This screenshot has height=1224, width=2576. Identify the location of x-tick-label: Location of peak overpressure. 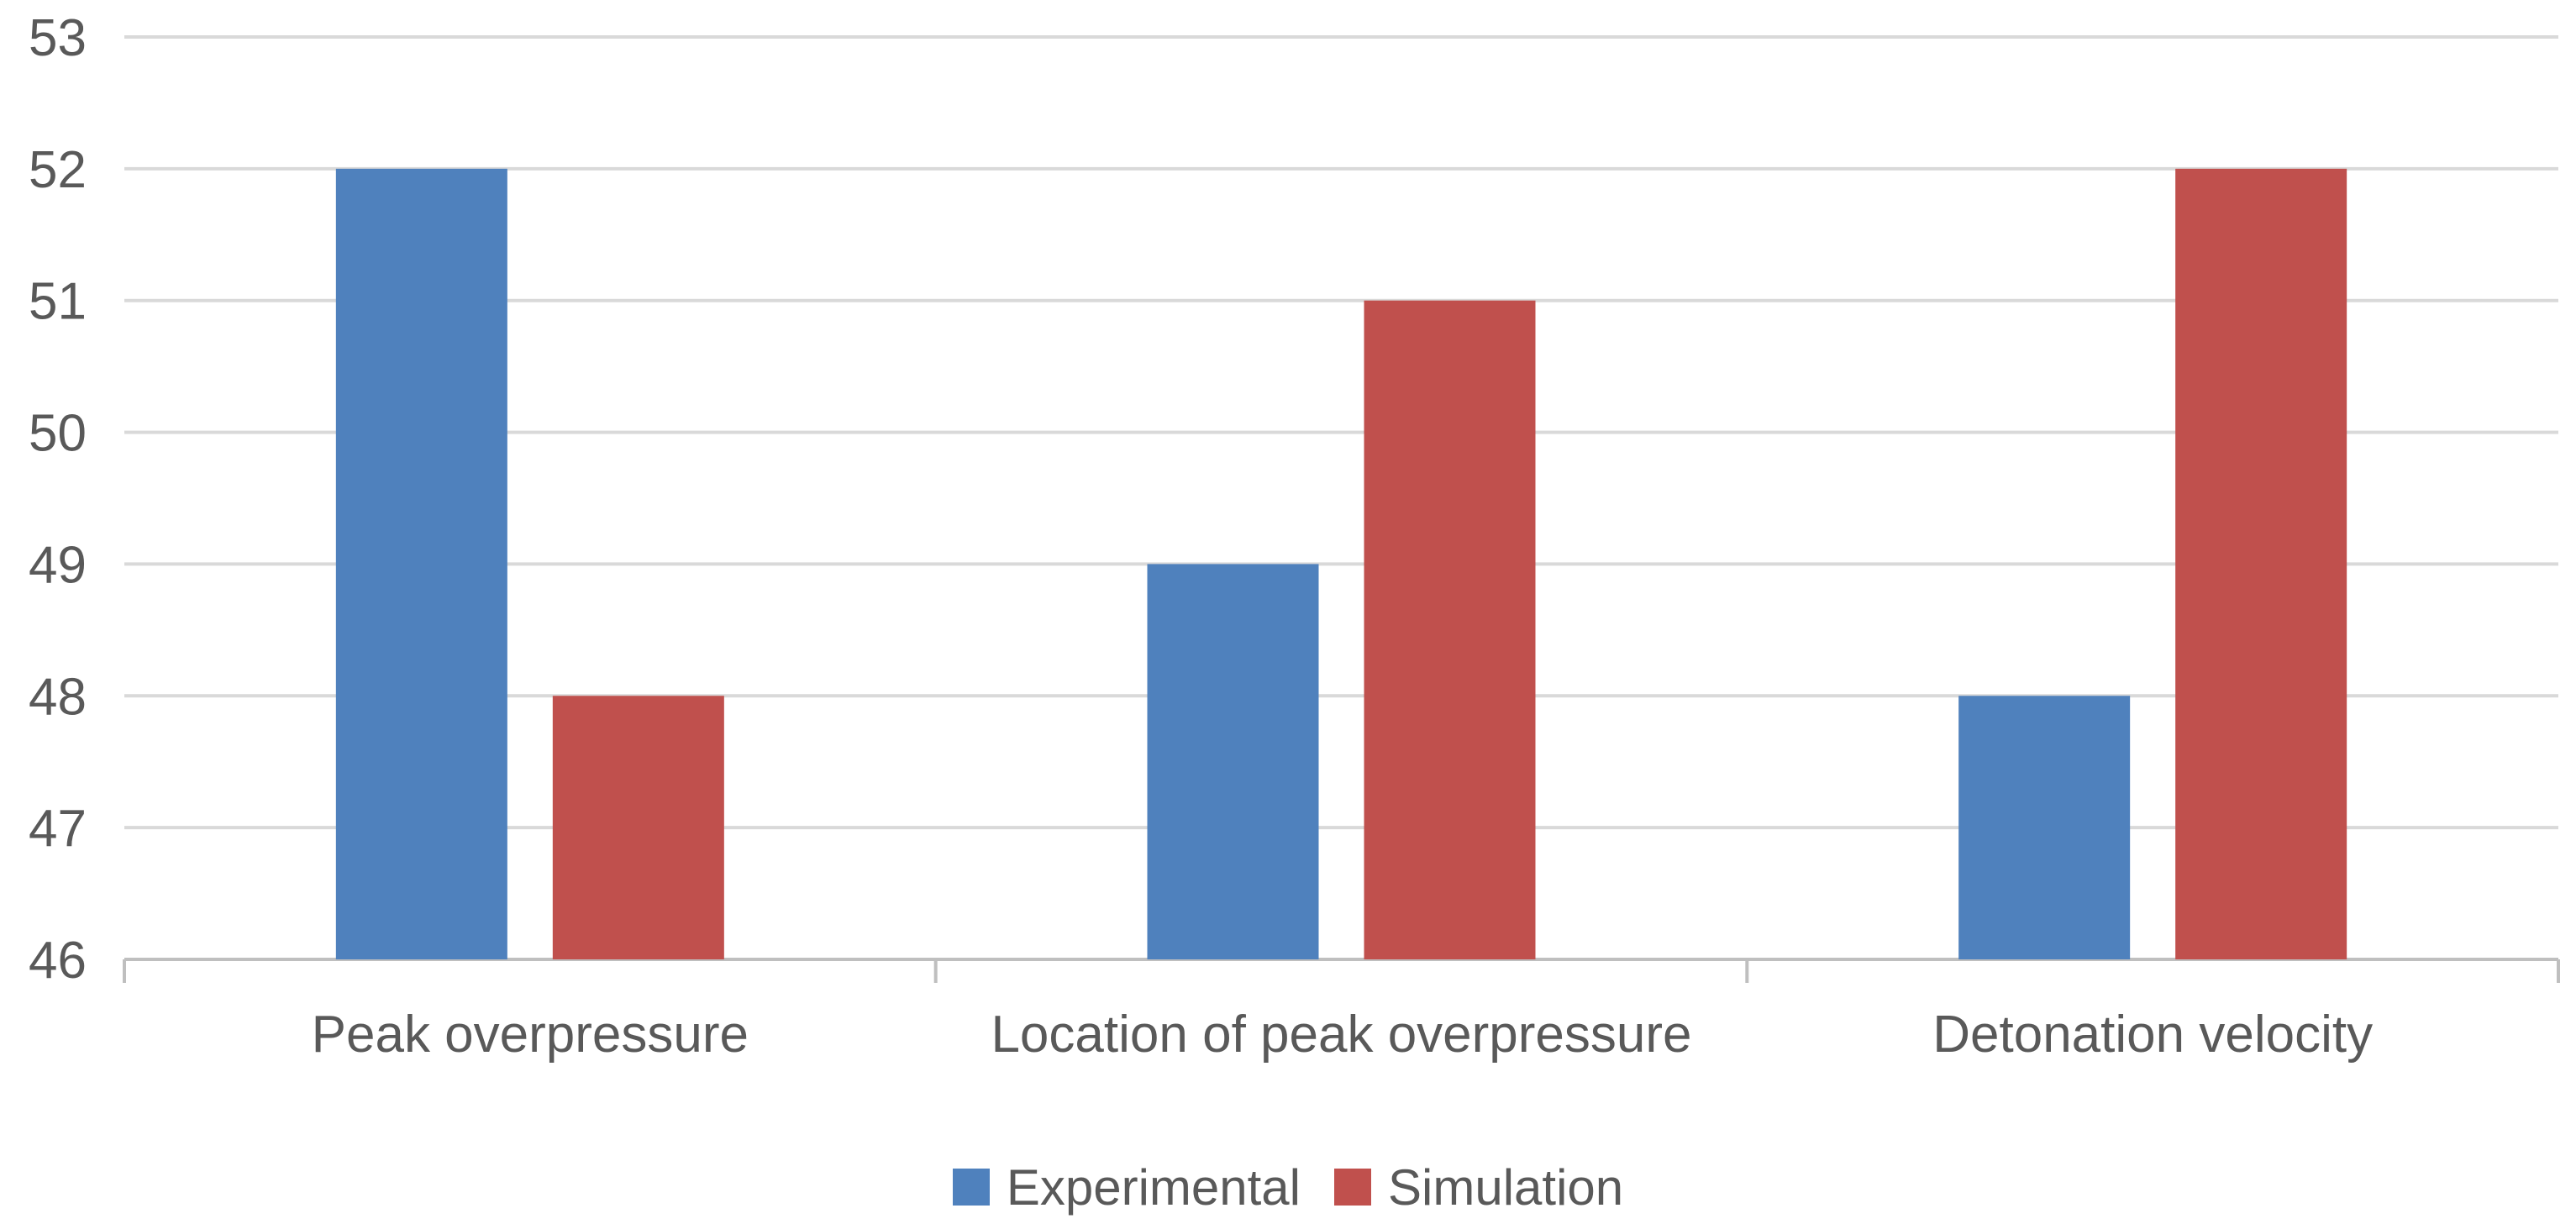
(1341, 1035).